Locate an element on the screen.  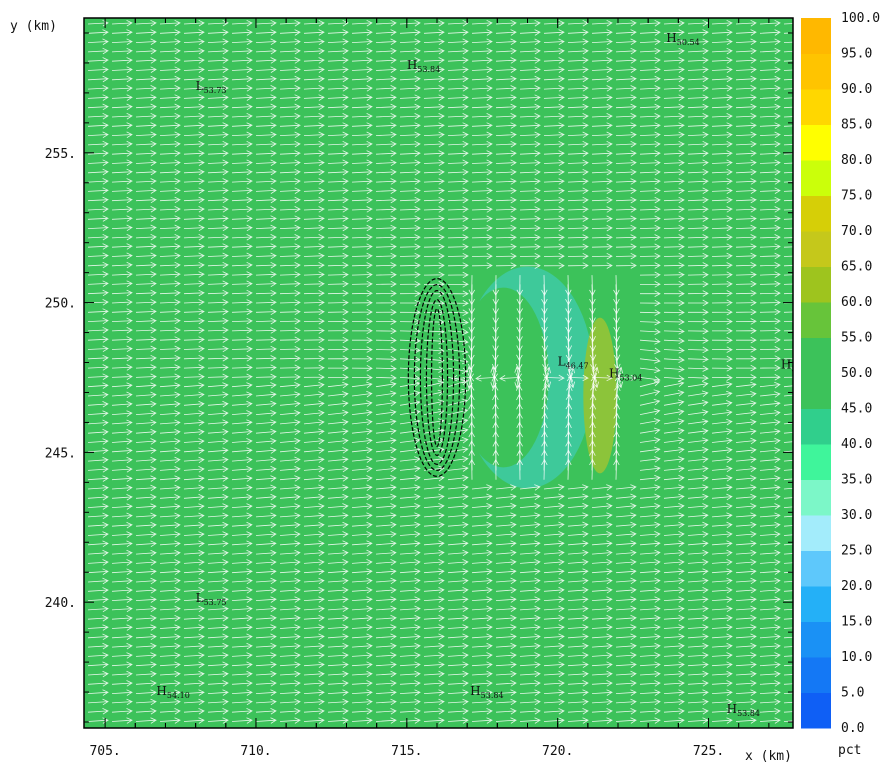
x-tick-label: 710. is located at coordinates (255, 751).